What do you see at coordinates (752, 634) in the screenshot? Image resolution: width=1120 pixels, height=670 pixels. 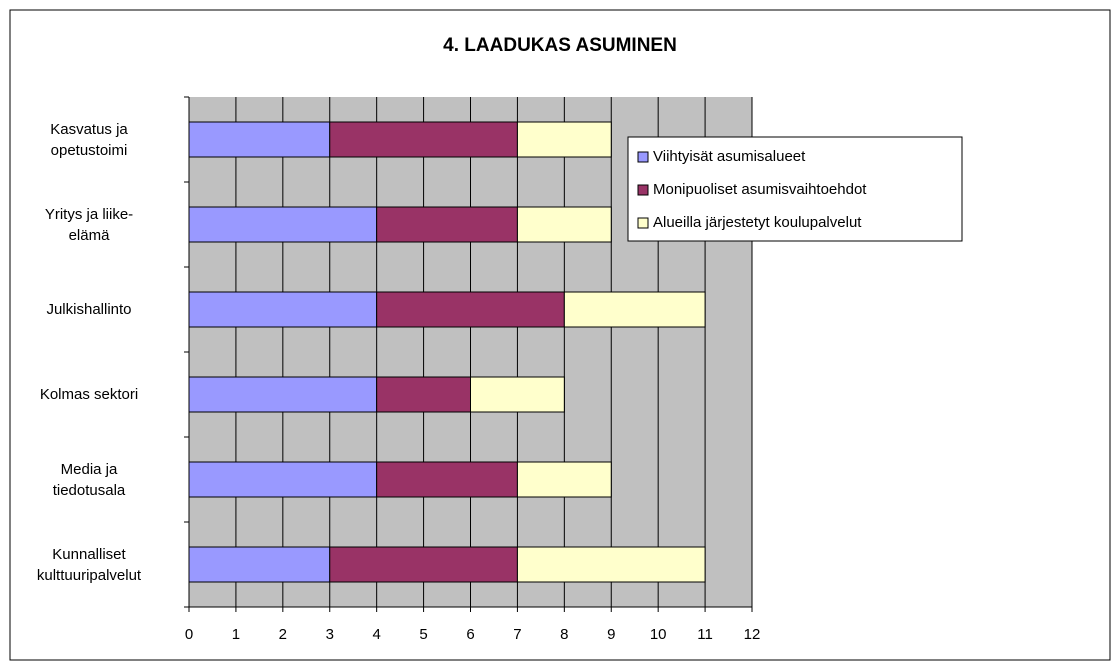 I see `x-tick-label: 12` at bounding box center [752, 634].